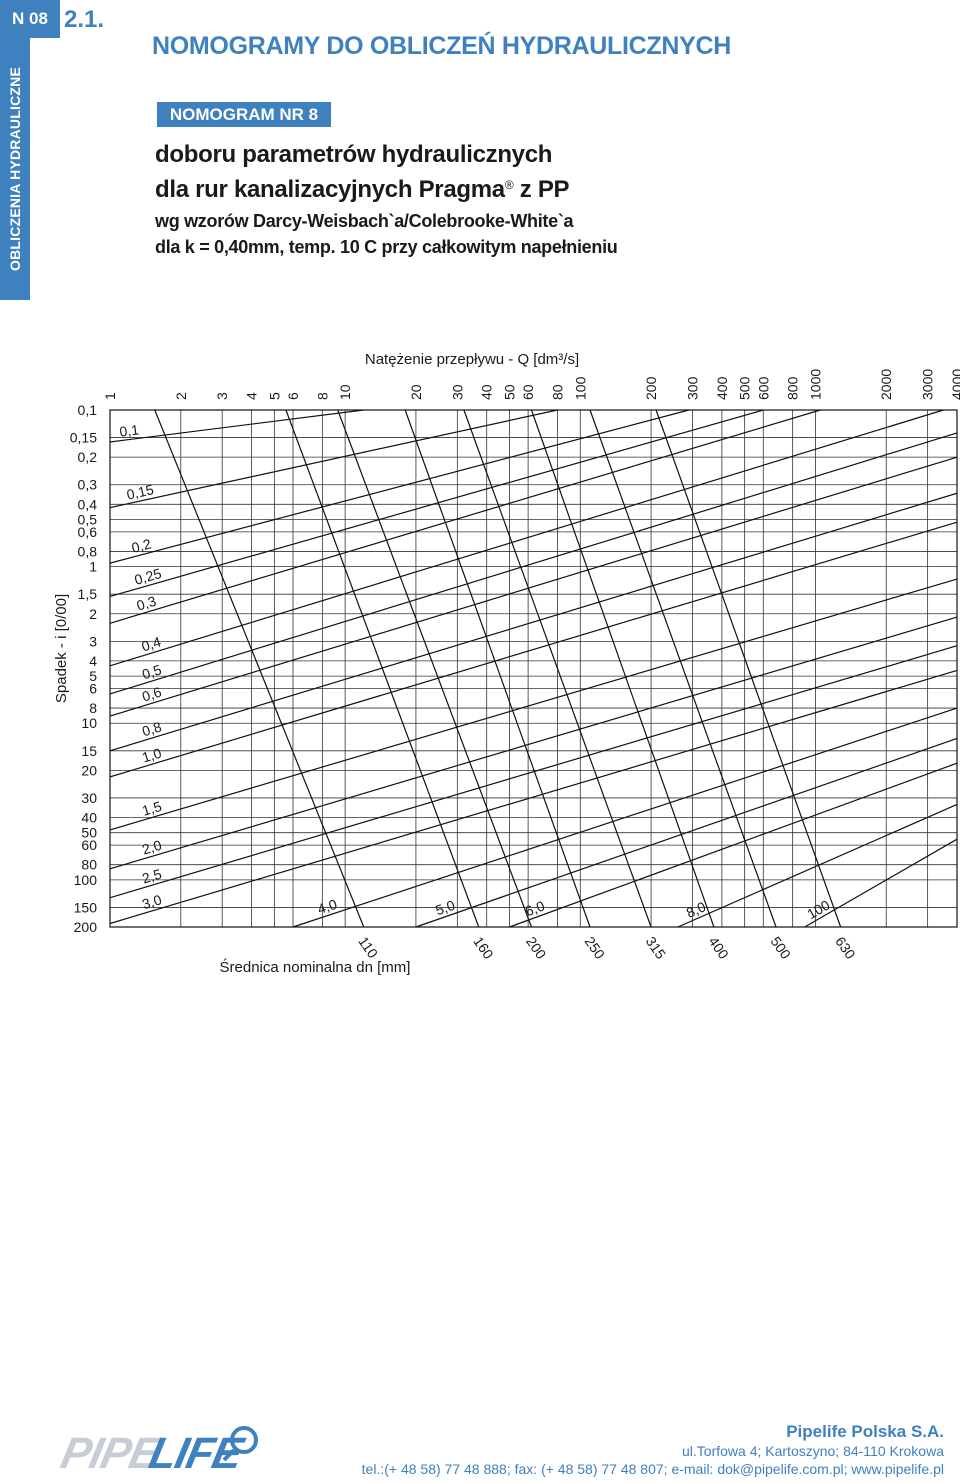  Describe the element at coordinates (528, 392) in the screenshot. I see `x-tick-label: 60` at that location.